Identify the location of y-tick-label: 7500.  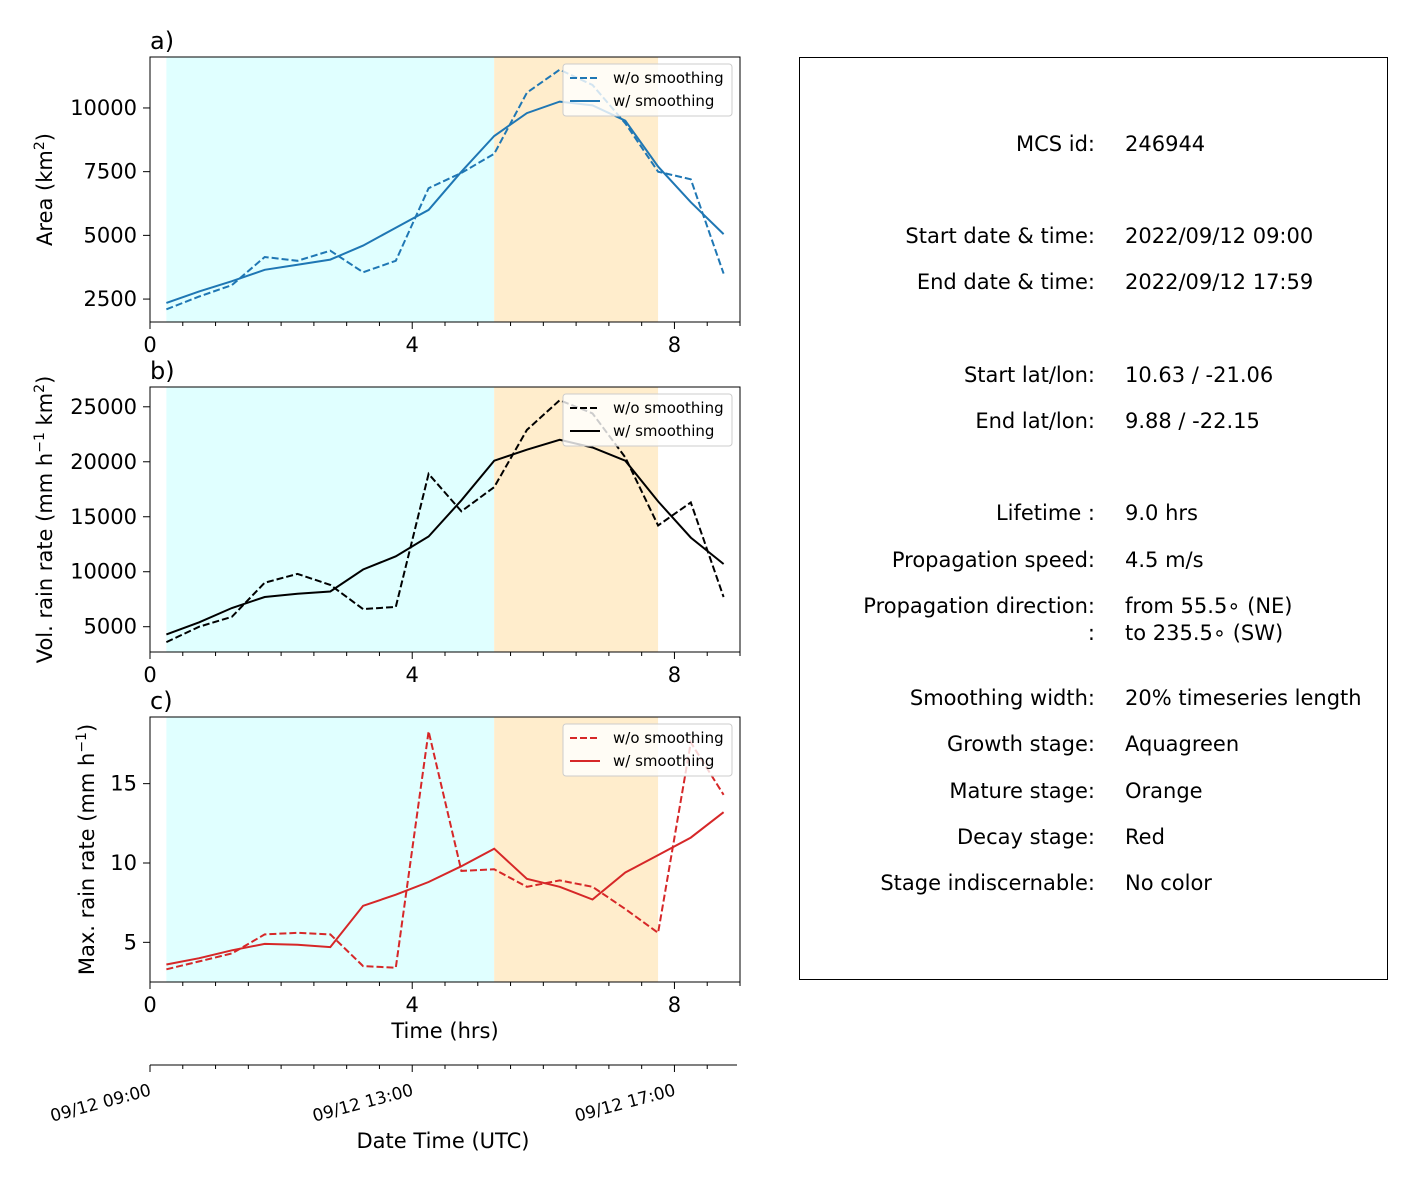
(110, 172).